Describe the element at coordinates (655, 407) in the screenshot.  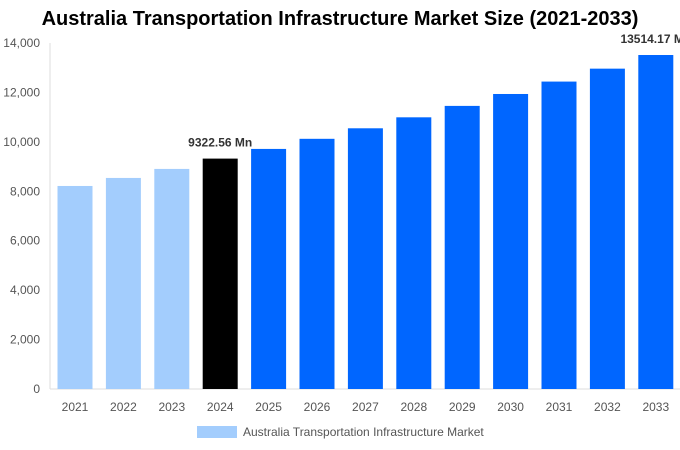
I see `x-tick-label: 2033` at that location.